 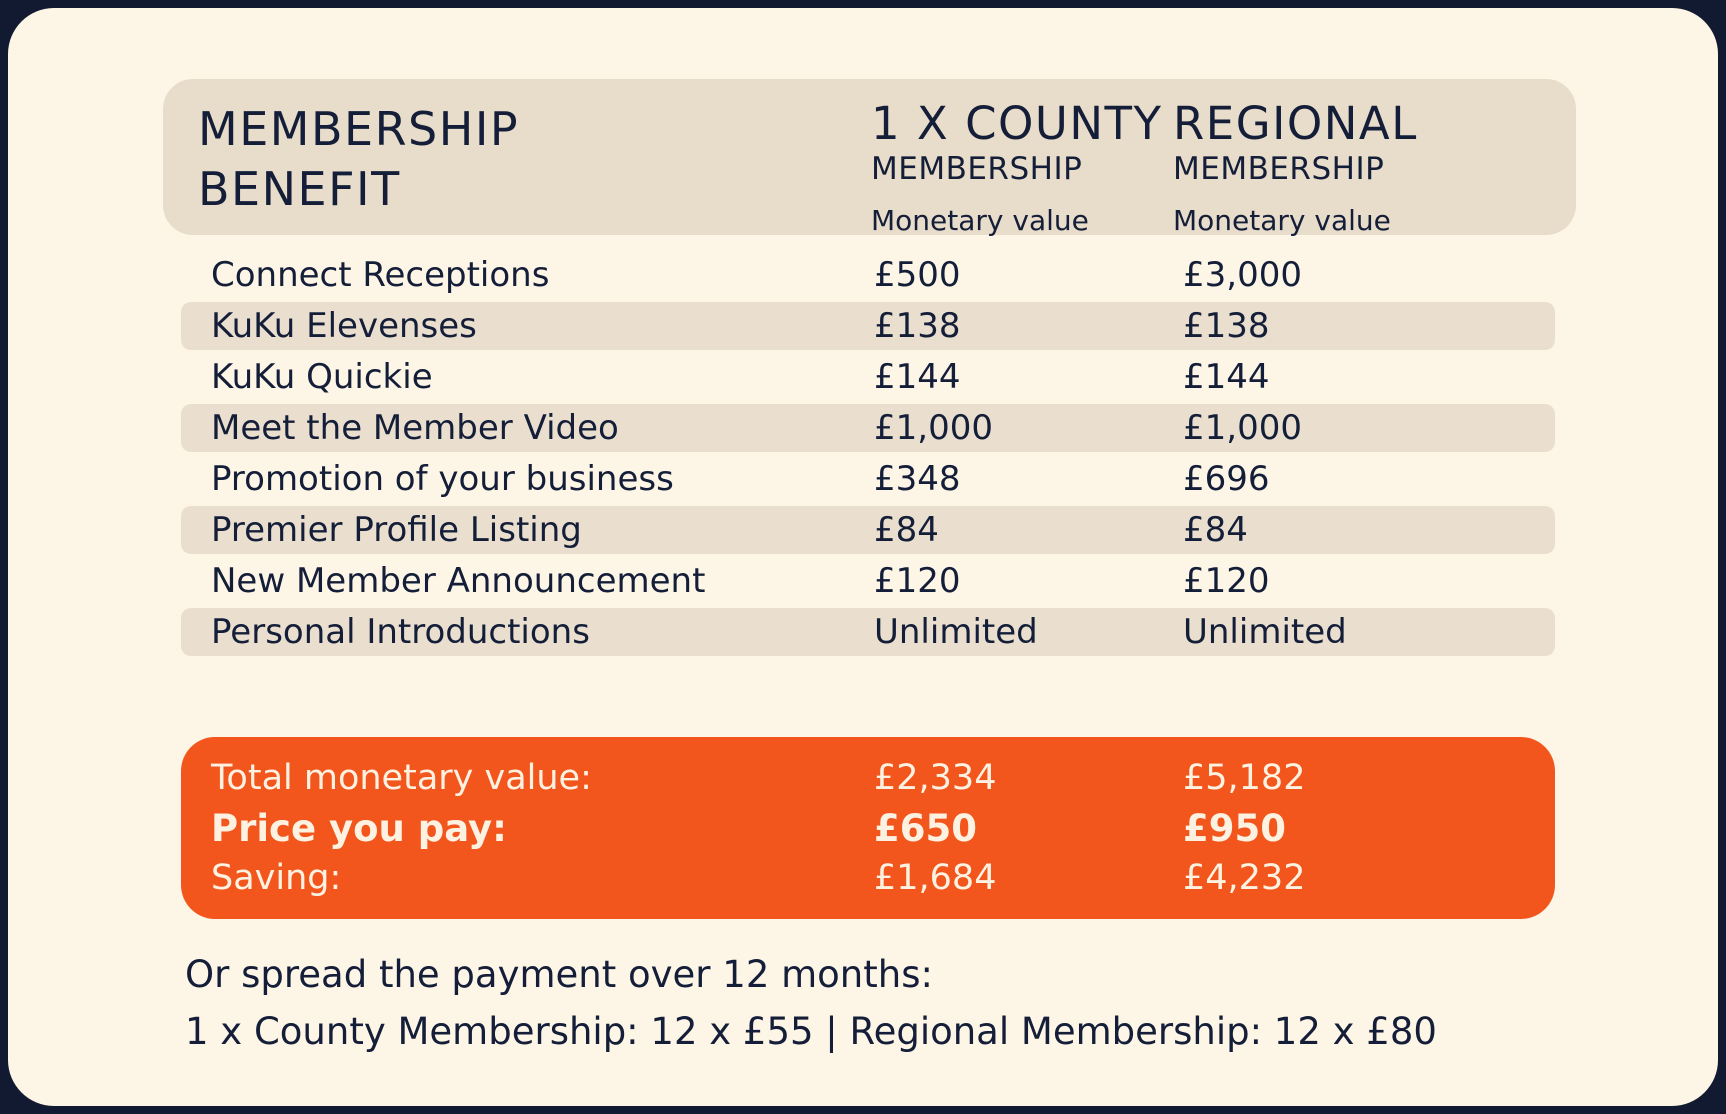 I want to click on table-row: Meet the Member Video £1,000 £1,000, so click(x=868, y=428).